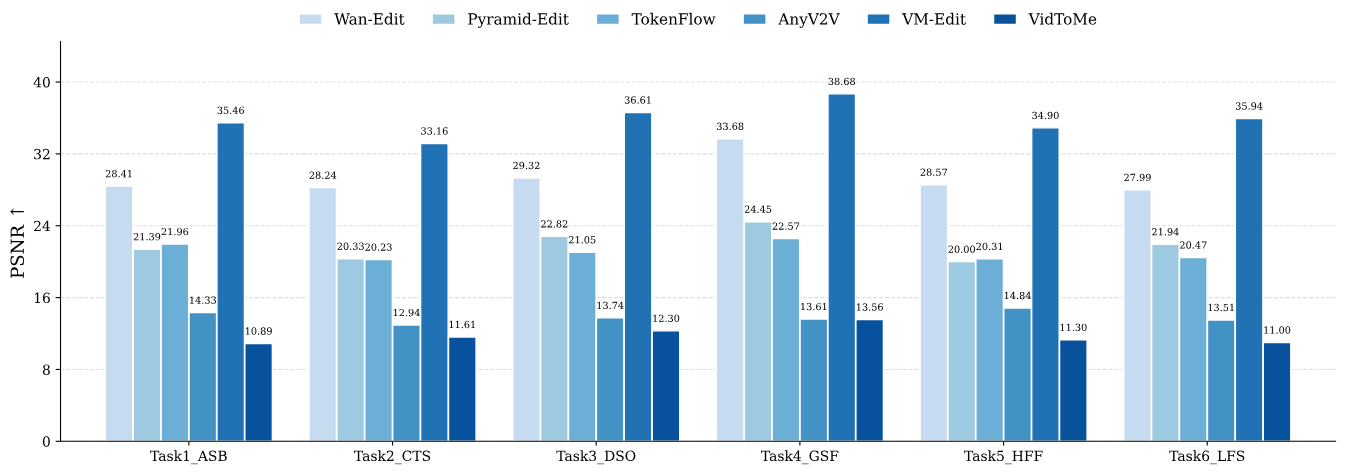  Describe the element at coordinates (730, 126) in the screenshot. I see `data-label: 33.68` at that location.